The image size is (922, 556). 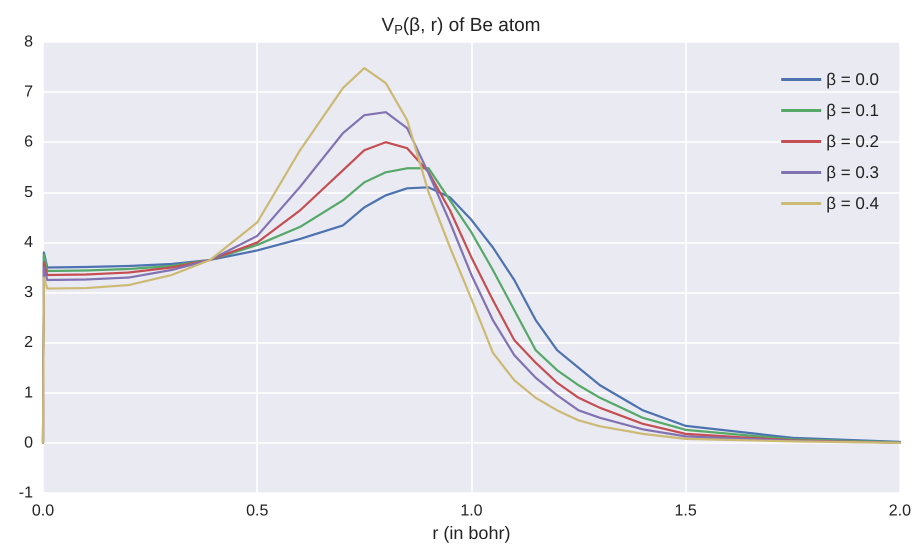 I want to click on y-tick-label: 8, so click(x=29, y=42).